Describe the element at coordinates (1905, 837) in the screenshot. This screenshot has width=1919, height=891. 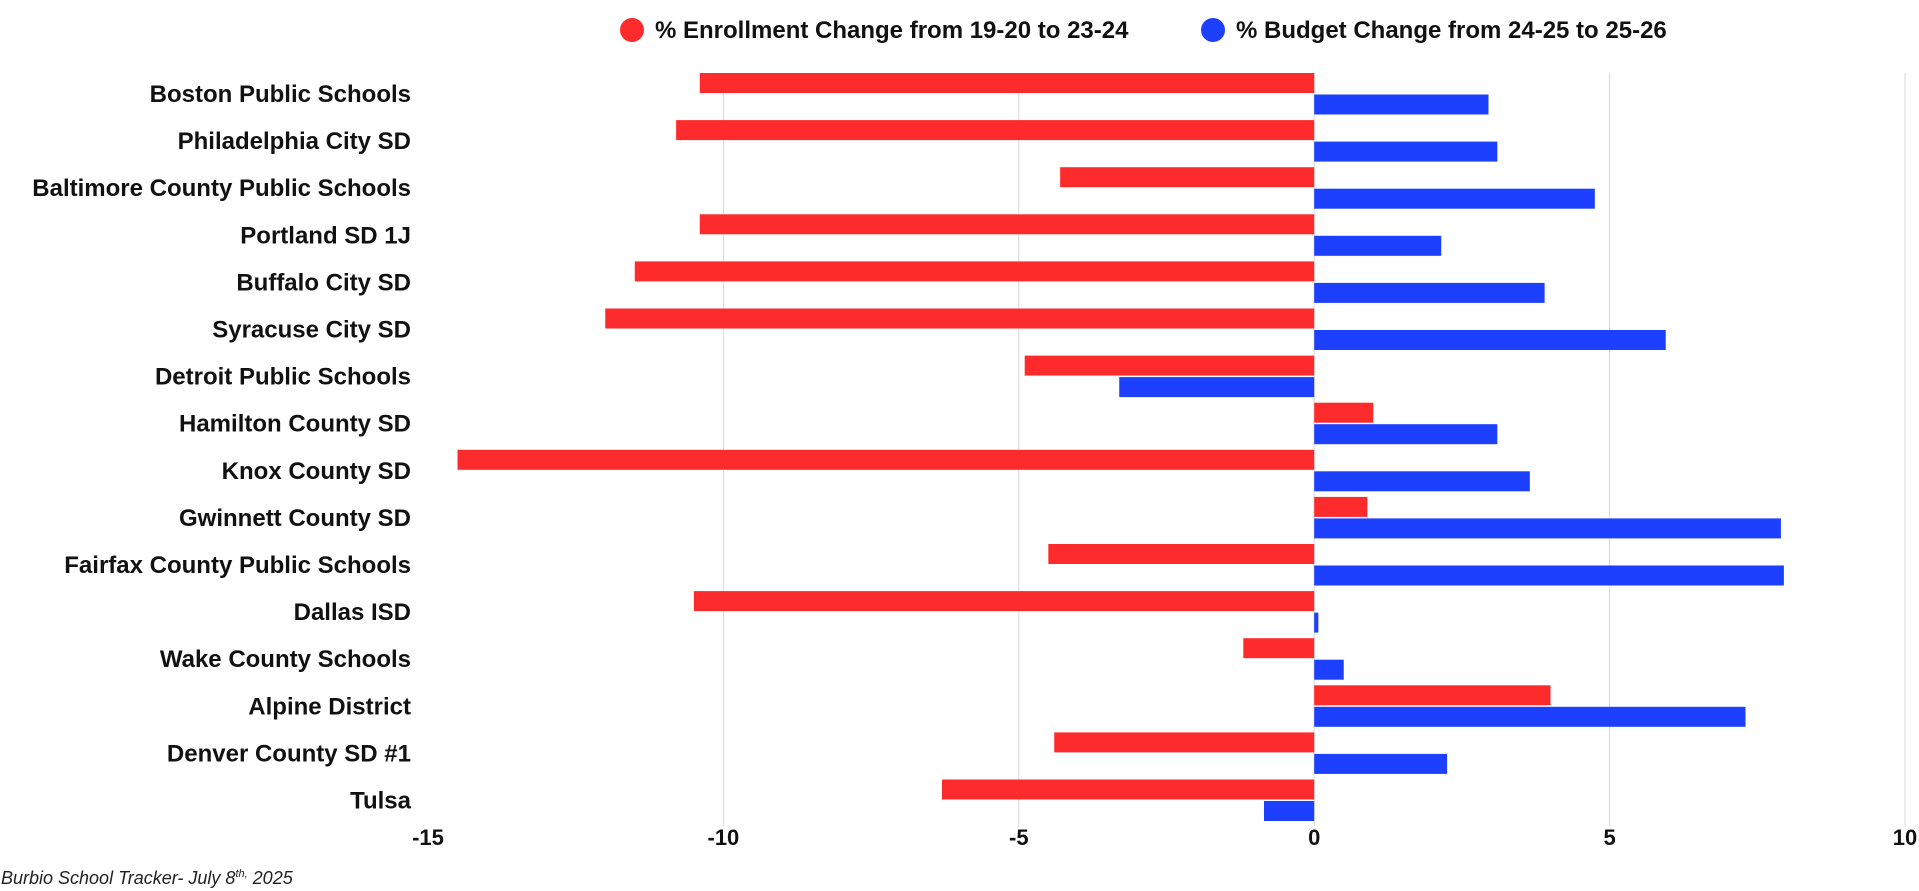
I see `x-tick-label: 10` at that location.